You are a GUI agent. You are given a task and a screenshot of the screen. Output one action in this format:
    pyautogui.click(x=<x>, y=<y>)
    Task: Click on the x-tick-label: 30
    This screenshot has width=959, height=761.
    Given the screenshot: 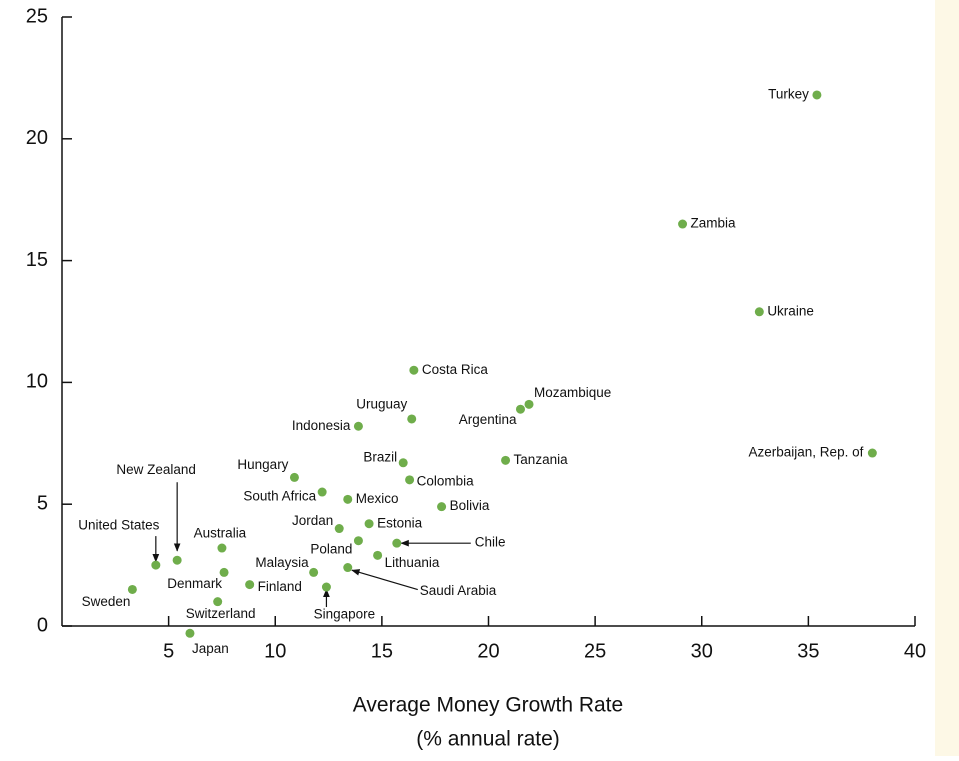 What is the action you would take?
    pyautogui.click(x=702, y=651)
    